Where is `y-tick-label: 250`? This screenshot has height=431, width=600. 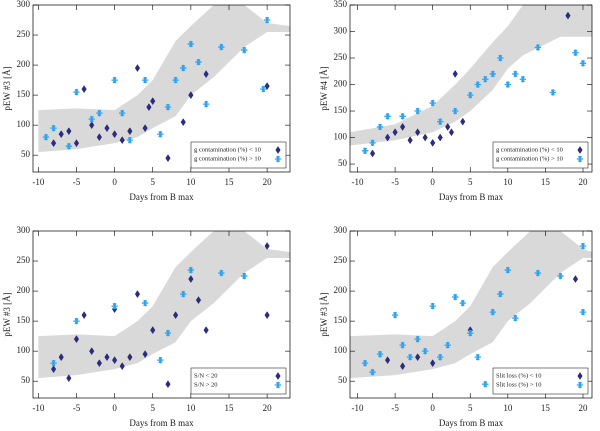
y-tick-label: 250 is located at coordinates (341, 260).